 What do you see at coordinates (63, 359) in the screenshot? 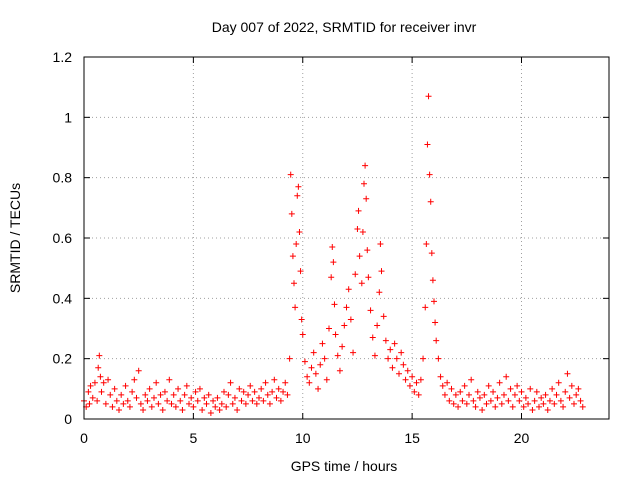
I see `y-tick-label: 0.2` at bounding box center [63, 359].